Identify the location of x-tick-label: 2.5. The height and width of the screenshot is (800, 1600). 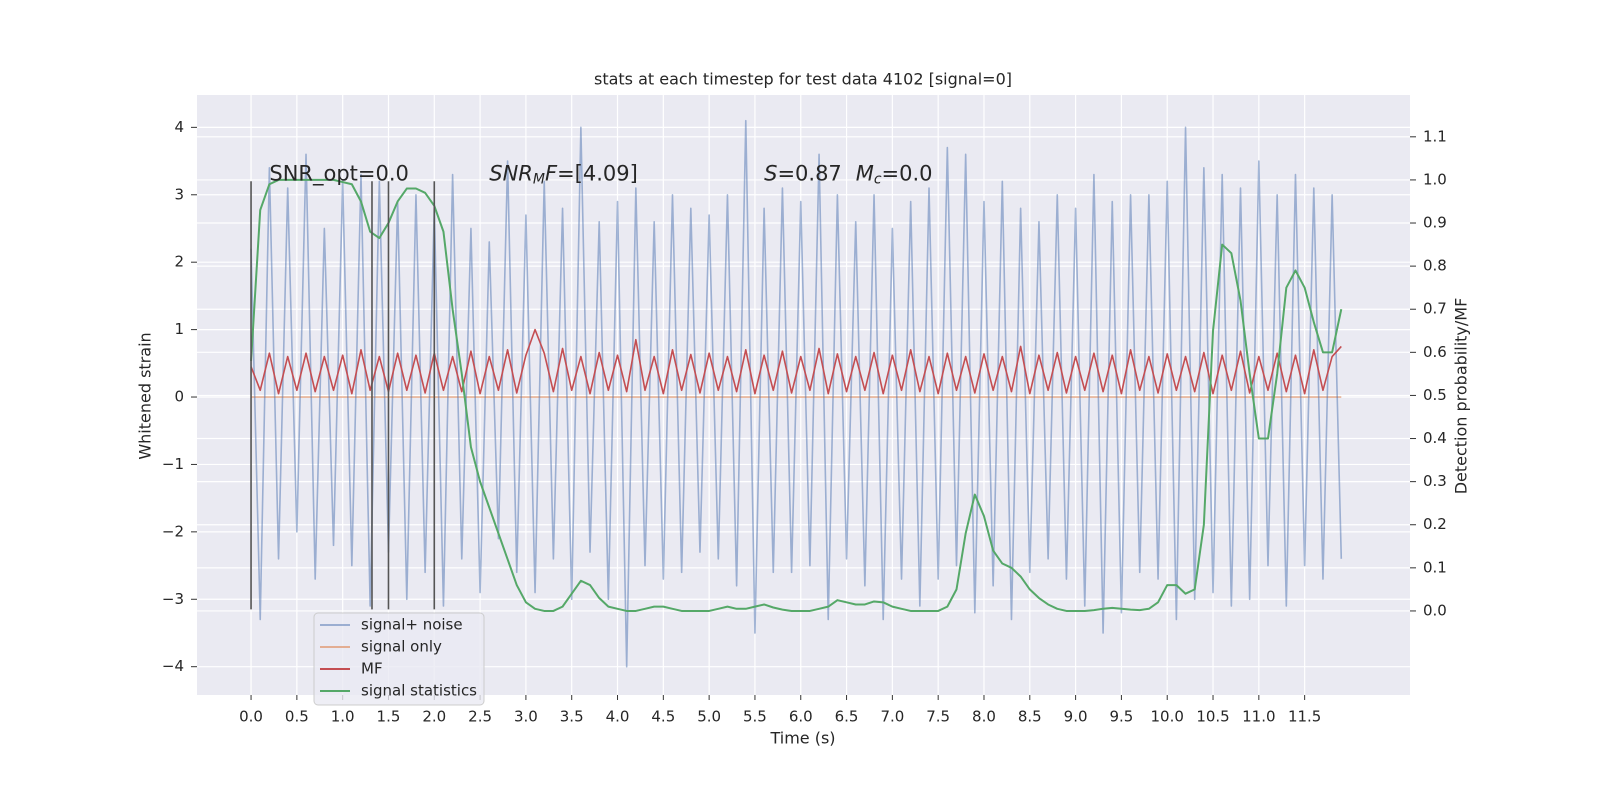
(480, 717).